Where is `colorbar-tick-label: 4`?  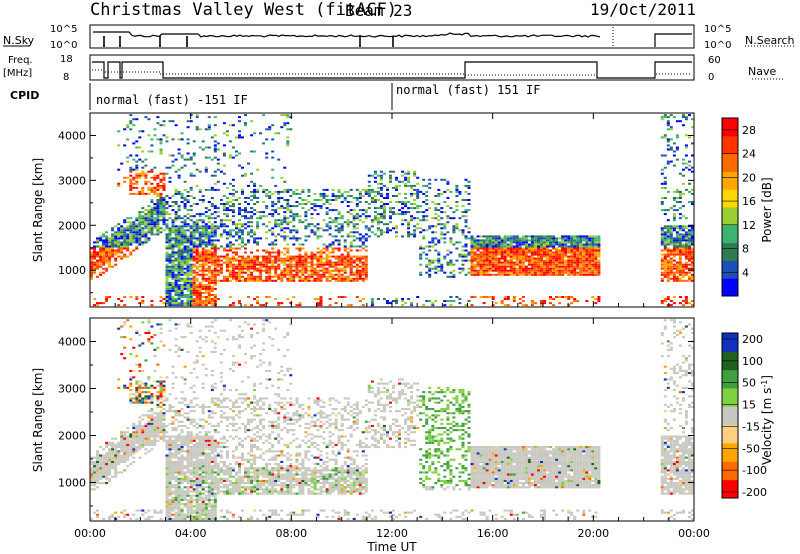
colorbar-tick-label: 4 is located at coordinates (745, 272).